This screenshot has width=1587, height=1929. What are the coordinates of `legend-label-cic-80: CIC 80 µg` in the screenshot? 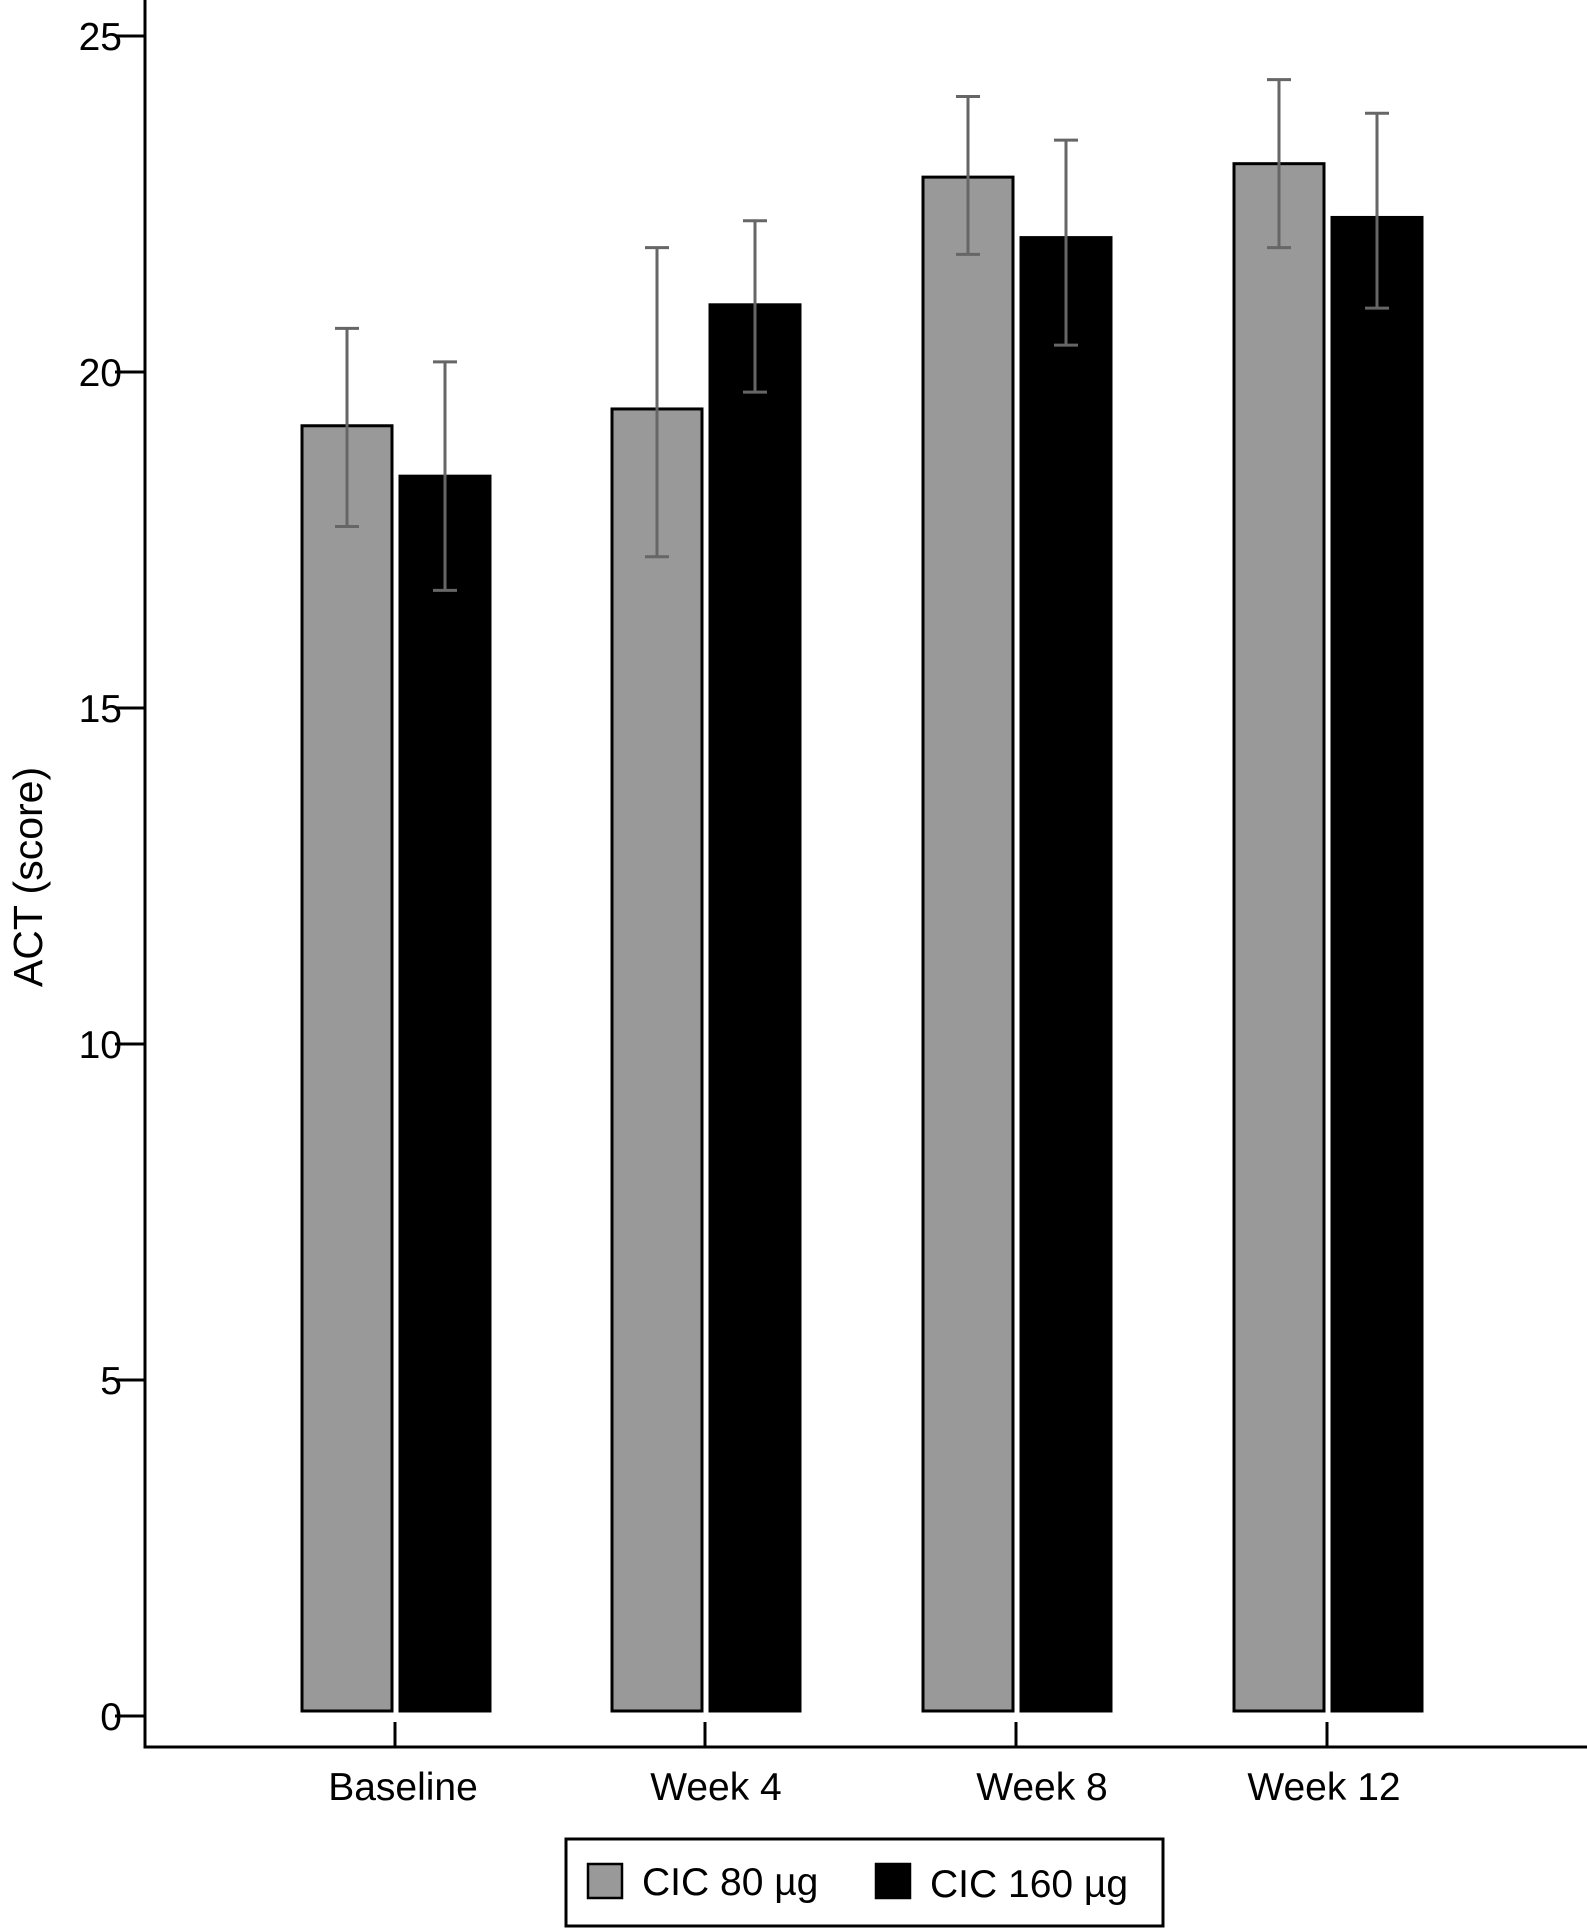 It's located at (730, 1882).